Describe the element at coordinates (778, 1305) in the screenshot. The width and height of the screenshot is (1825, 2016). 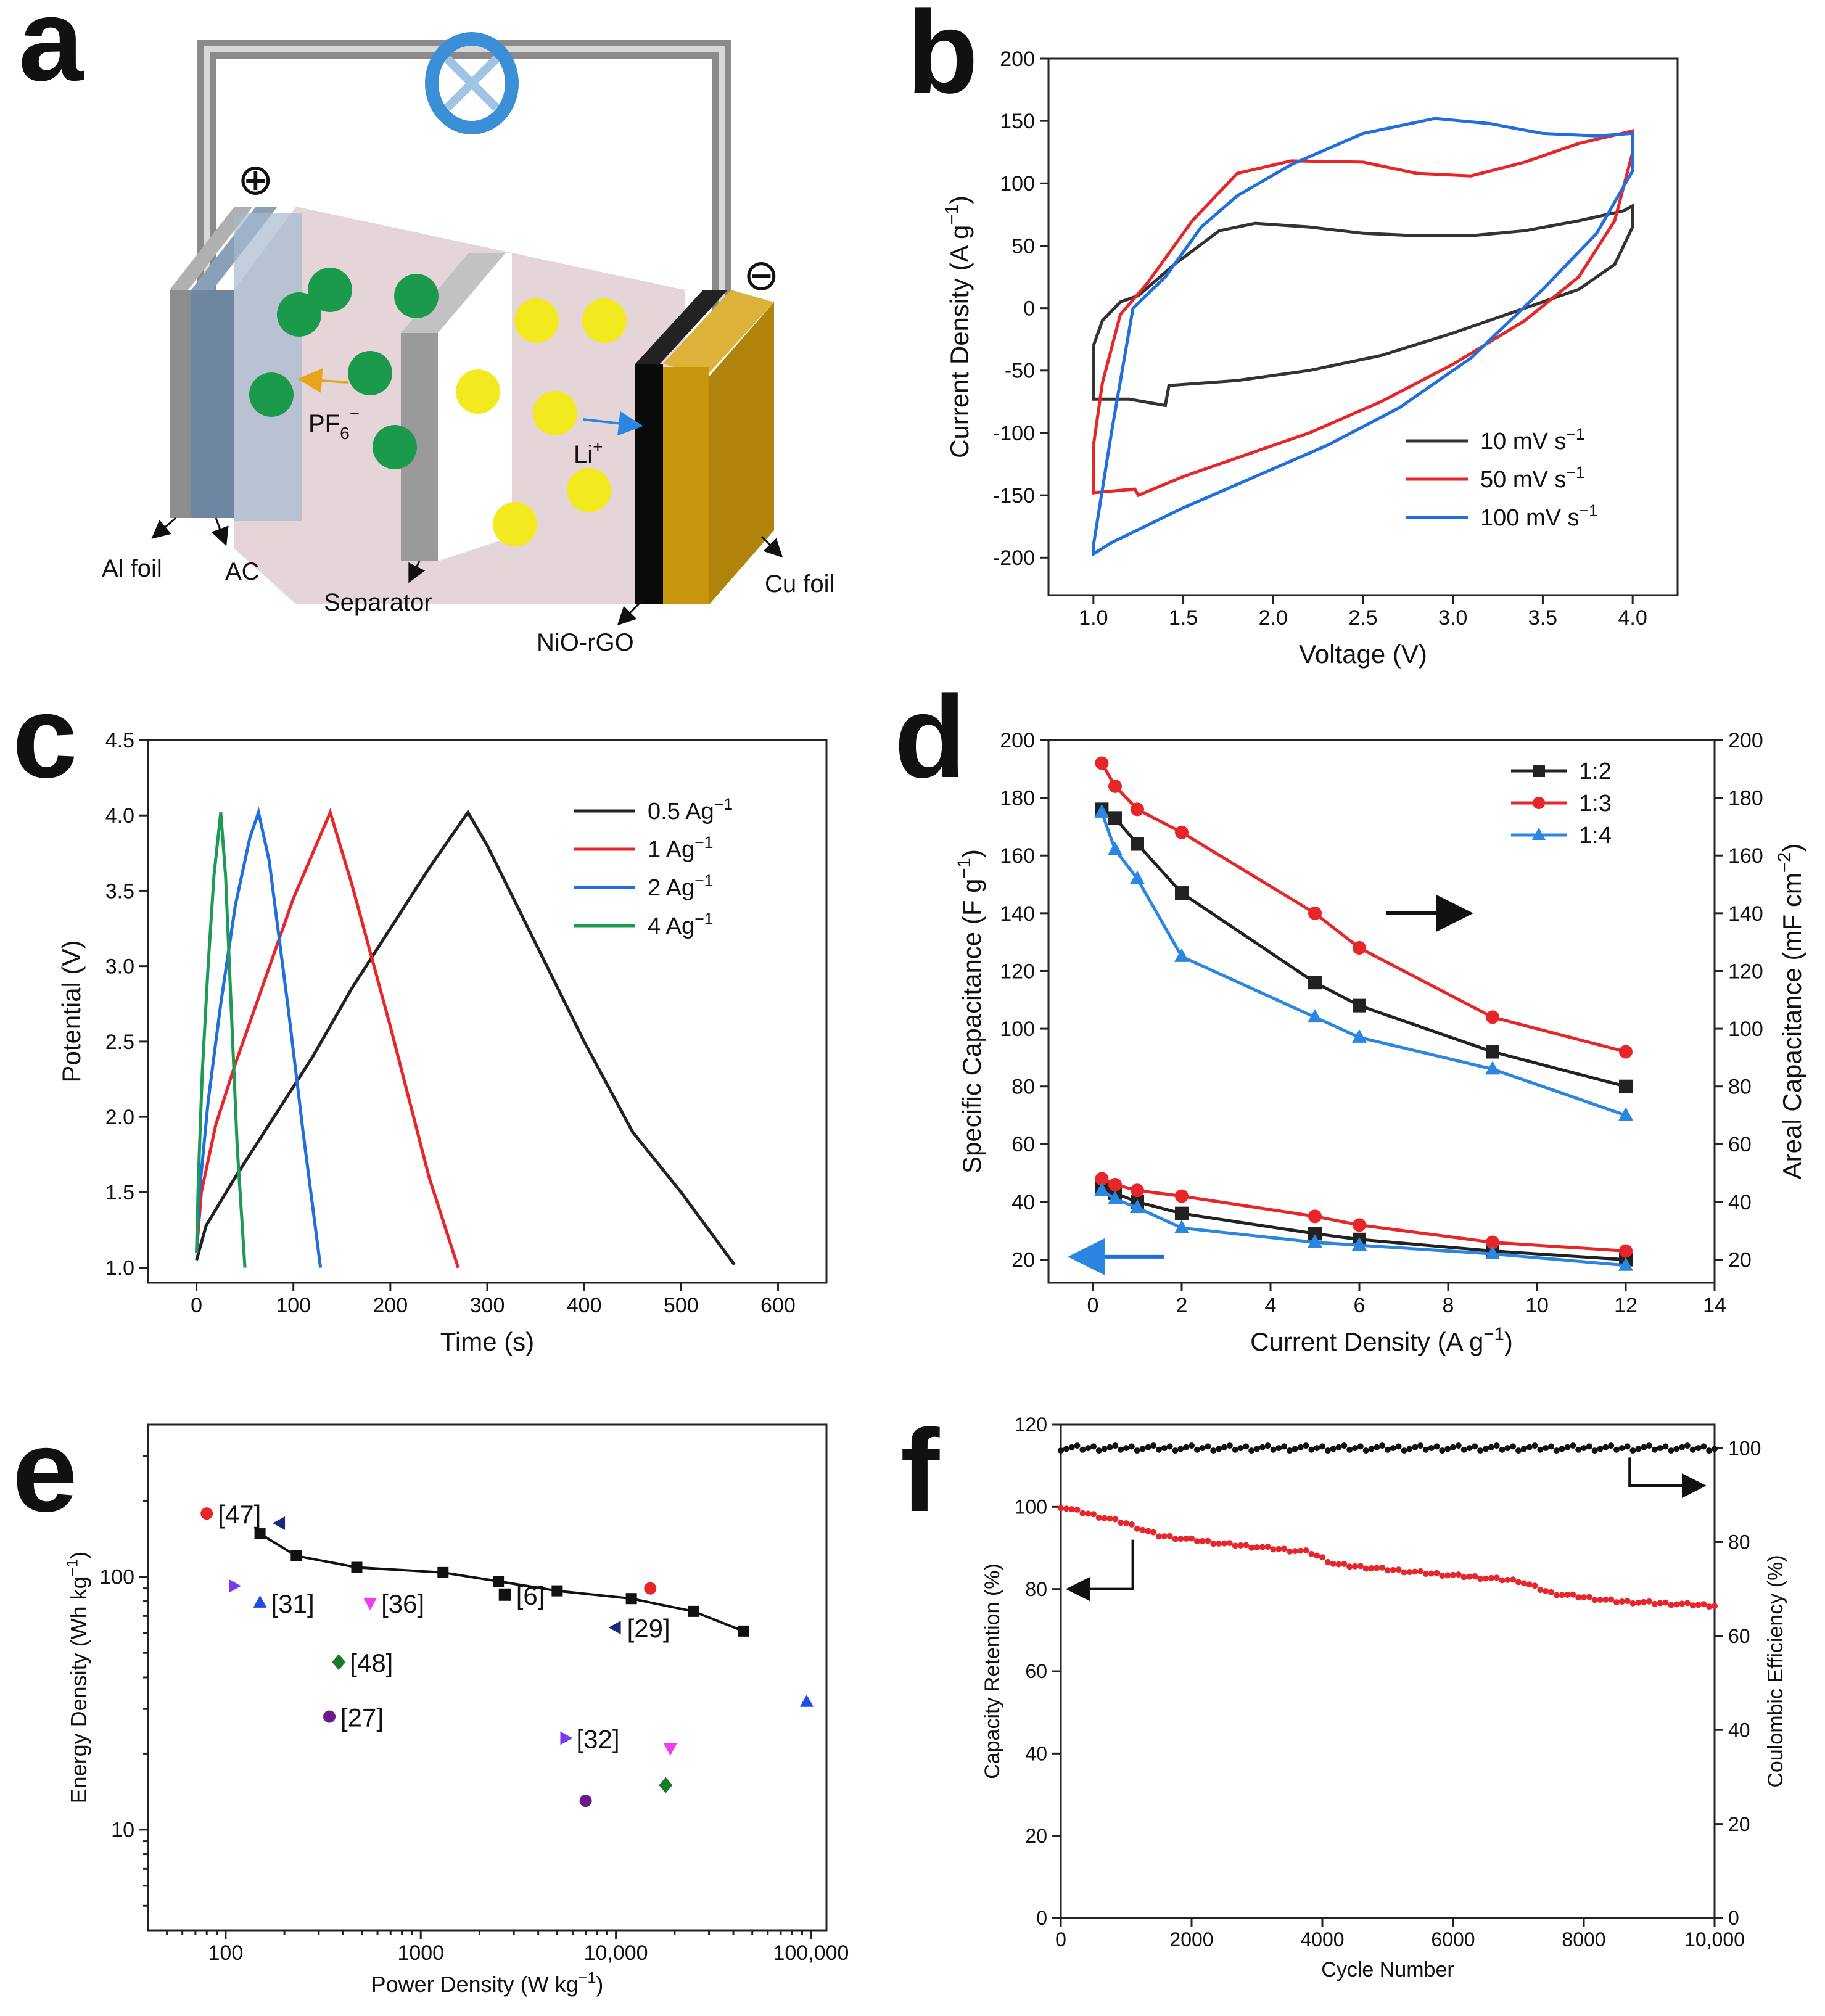
I see `chart-c-xtick-label: 600` at that location.